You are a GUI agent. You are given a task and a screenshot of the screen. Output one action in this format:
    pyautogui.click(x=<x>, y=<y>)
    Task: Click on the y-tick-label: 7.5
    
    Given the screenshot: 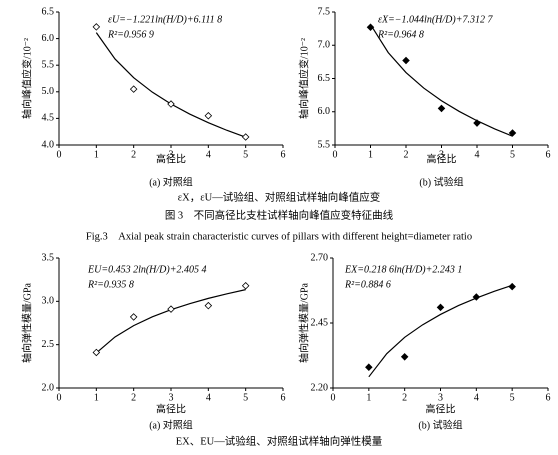 What is the action you would take?
    pyautogui.click(x=324, y=11)
    